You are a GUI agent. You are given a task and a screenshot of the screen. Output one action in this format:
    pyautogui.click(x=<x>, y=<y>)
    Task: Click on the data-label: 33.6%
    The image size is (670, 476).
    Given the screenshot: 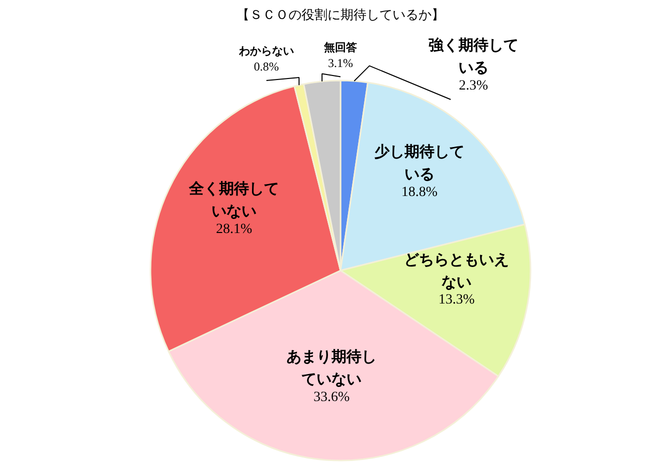 What is the action you would take?
    pyautogui.click(x=332, y=397)
    